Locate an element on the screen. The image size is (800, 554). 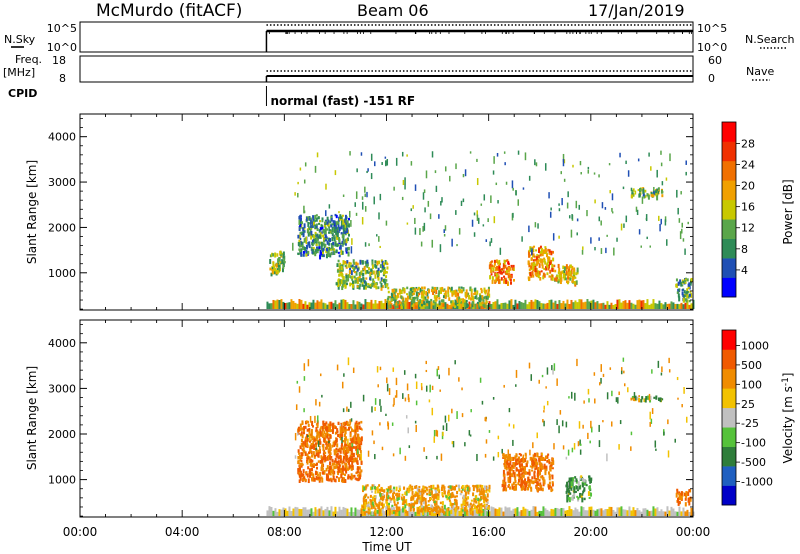
nsky-tick-top: 10^5 is located at coordinates (62, 28).